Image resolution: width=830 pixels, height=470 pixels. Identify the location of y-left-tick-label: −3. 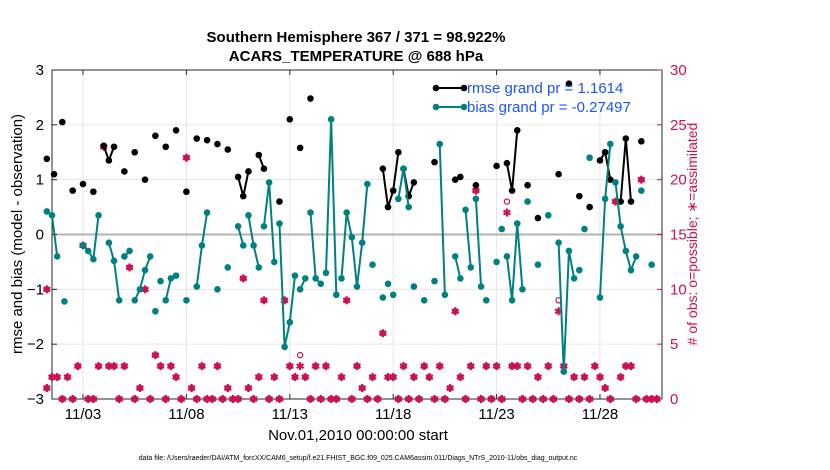
(35, 399).